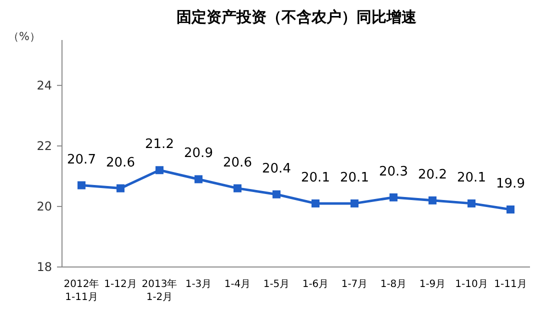 The height and width of the screenshot is (315, 553). What do you see at coordinates (44, 267) in the screenshot?
I see `y-tick-label: 18` at bounding box center [44, 267].